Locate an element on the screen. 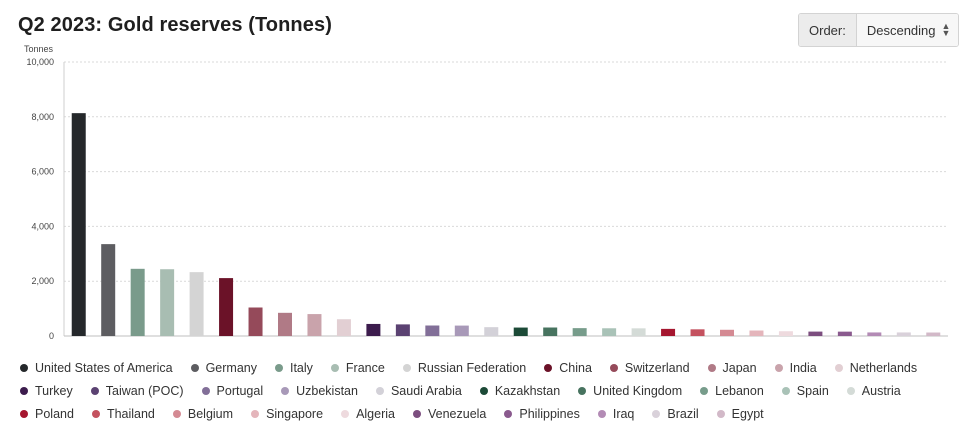 Image resolution: width=965 pixels, height=432 pixels. legend-label: Uzbekistan is located at coordinates (327, 390).